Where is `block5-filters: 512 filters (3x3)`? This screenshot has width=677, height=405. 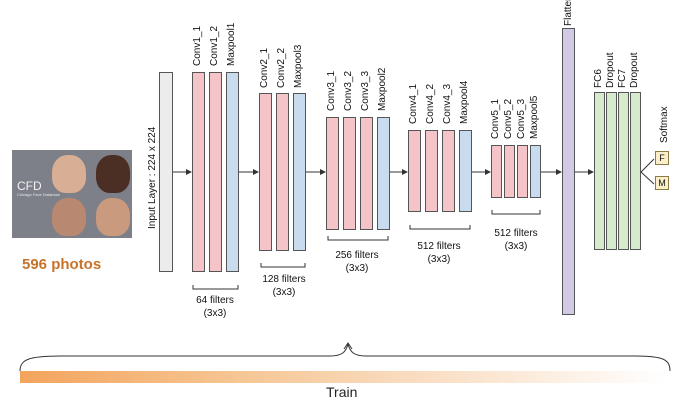
block5-filters: 512 filters (3x3) is located at coordinates (516, 240).